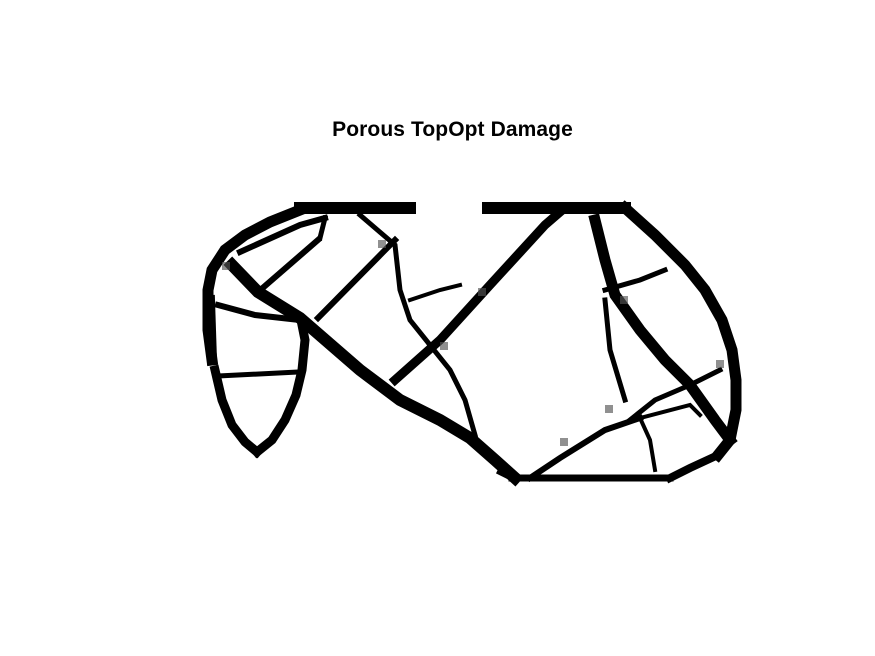  I want to click on left-inner-vertical, so click(211, 330).